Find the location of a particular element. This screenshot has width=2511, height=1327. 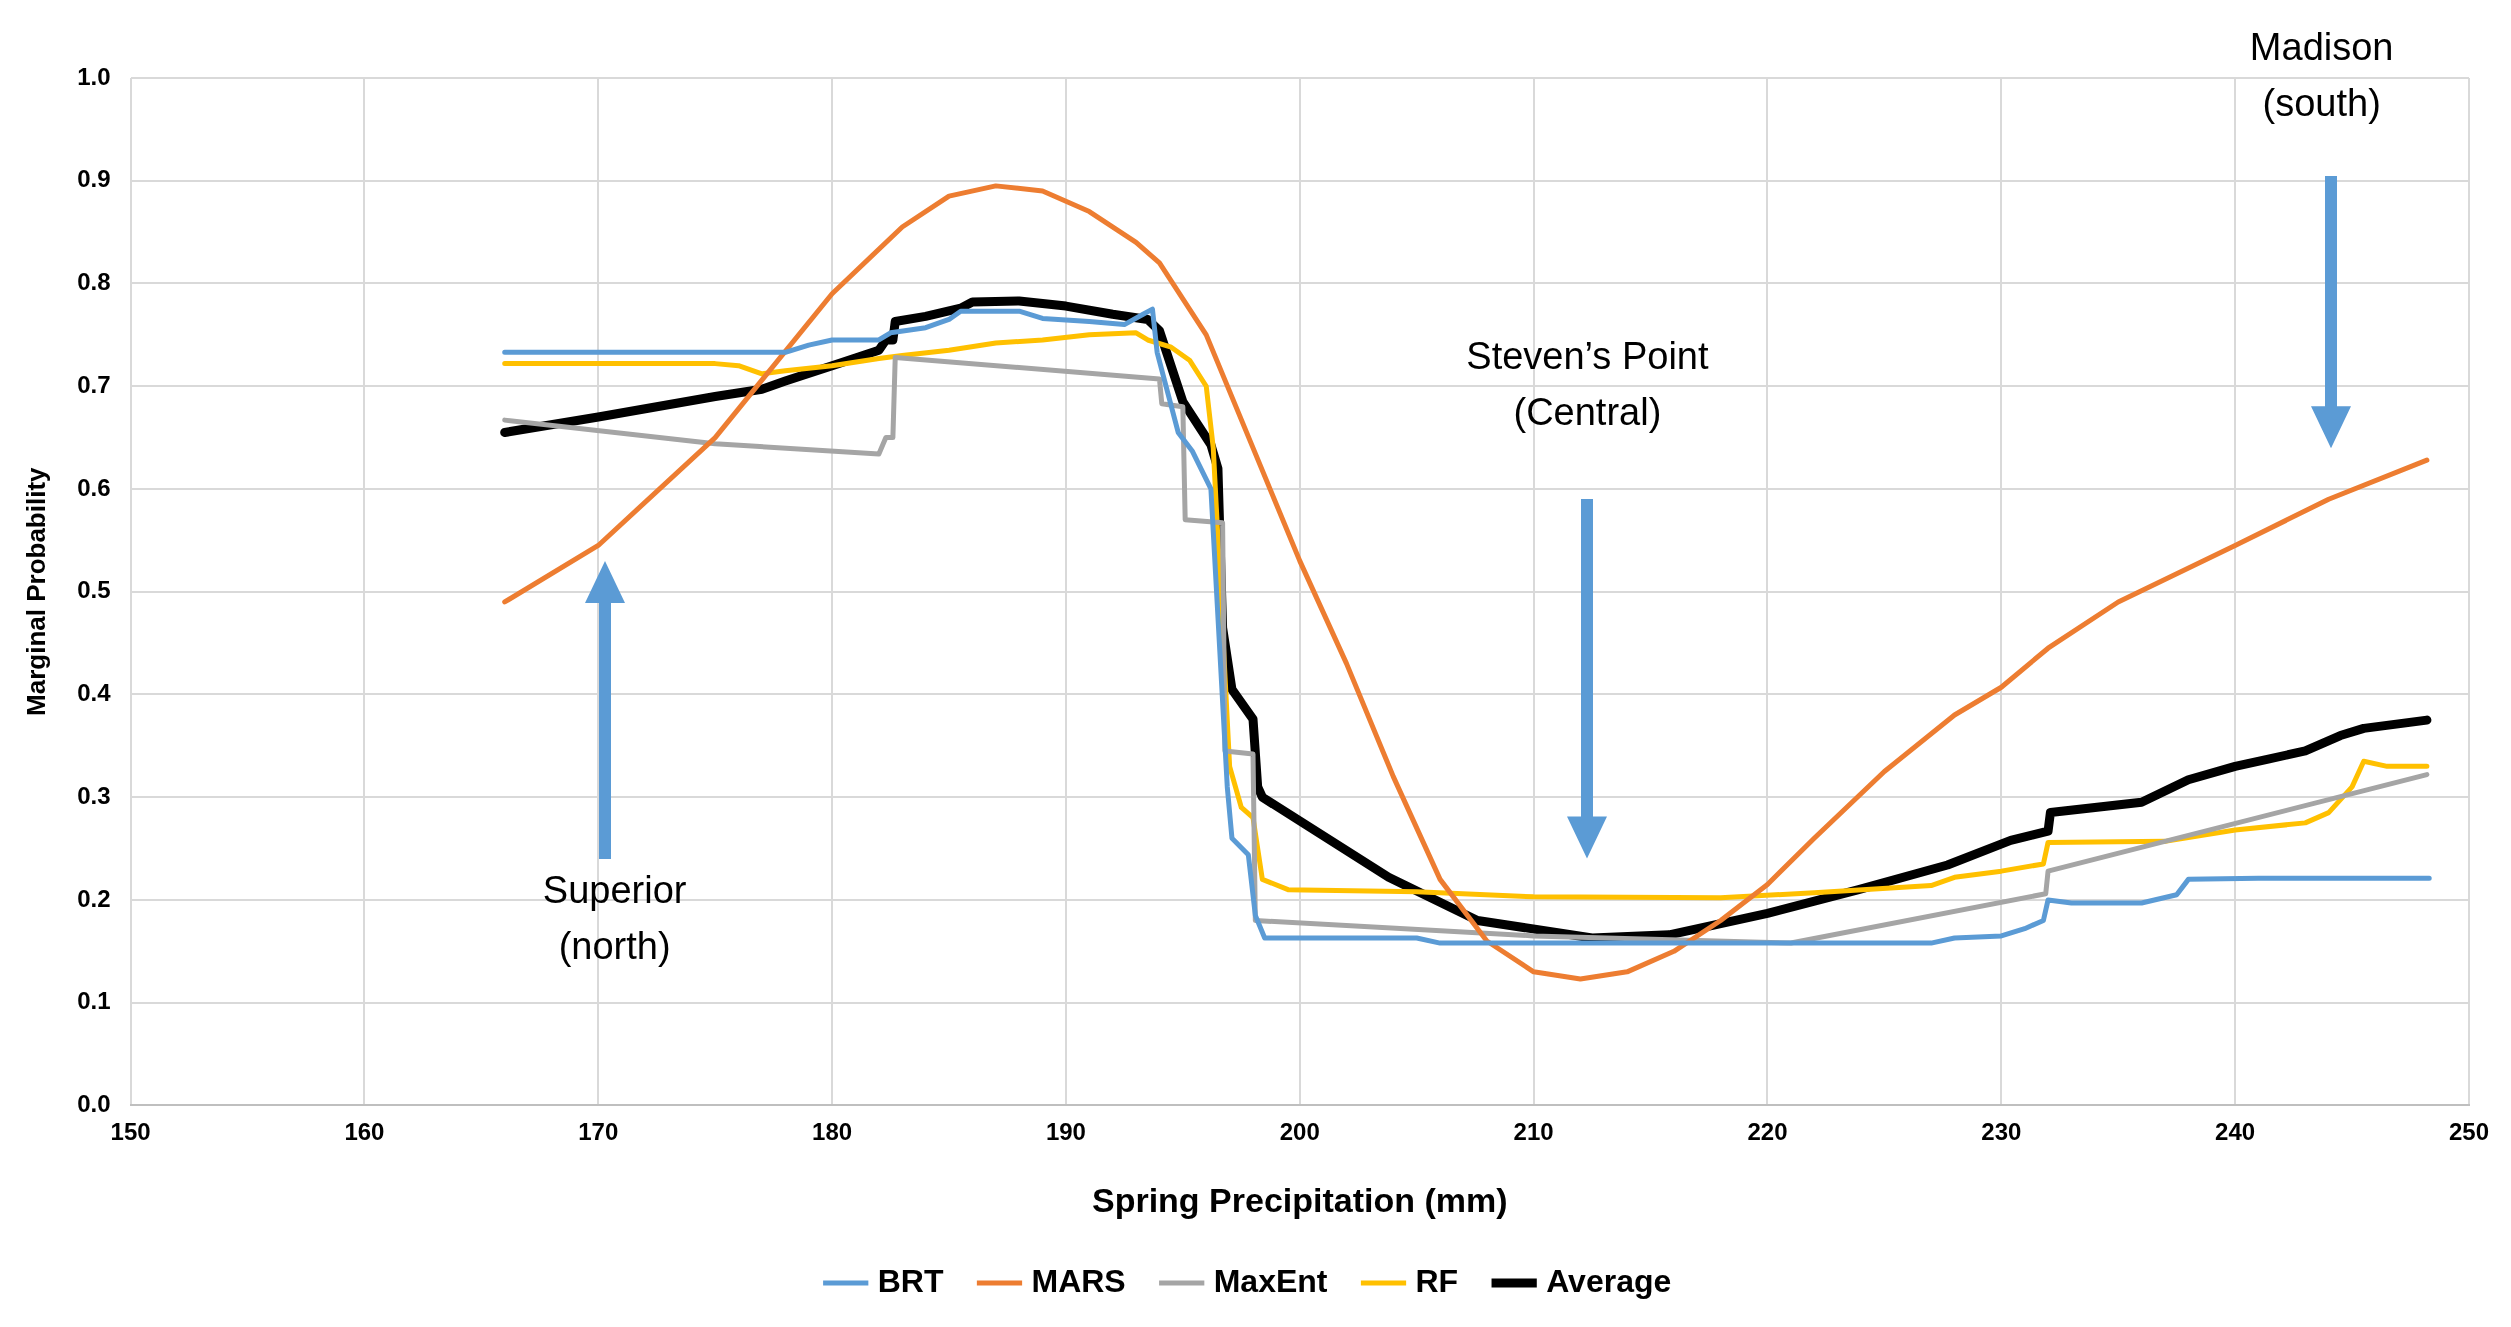

y-tick-label: 0.6 is located at coordinates (94, 487).